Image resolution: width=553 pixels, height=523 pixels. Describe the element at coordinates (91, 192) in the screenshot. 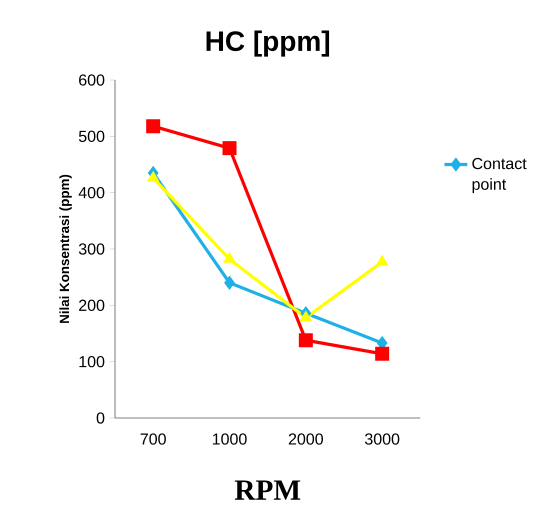

I see `y-tick-label: 400` at that location.